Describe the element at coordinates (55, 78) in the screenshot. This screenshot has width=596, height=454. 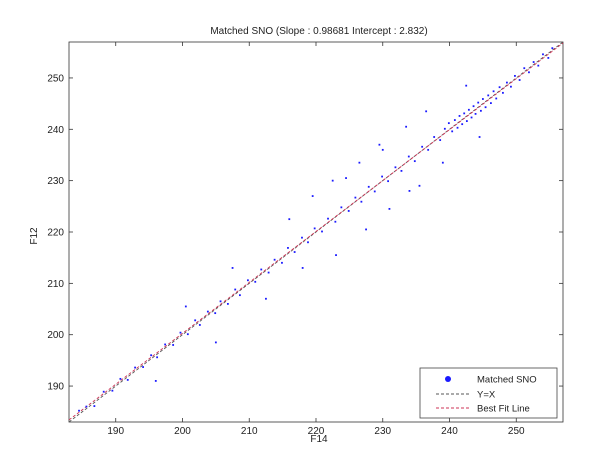
I see `y-tick-label: 250` at that location.